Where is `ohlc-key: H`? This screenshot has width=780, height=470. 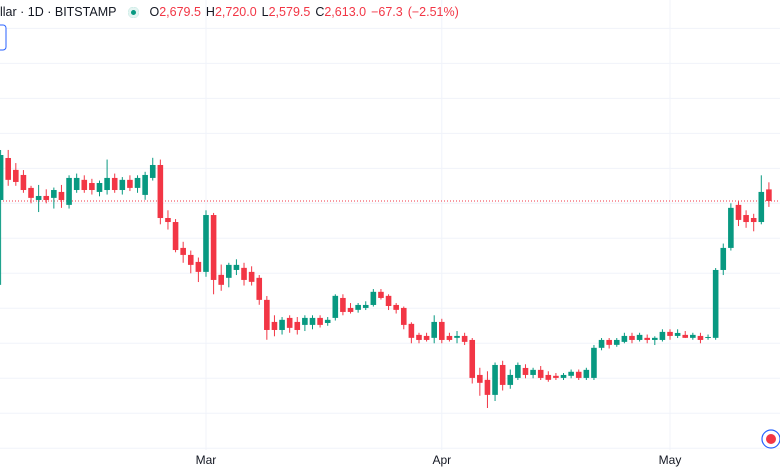 ohlc-key: H is located at coordinates (210, 12).